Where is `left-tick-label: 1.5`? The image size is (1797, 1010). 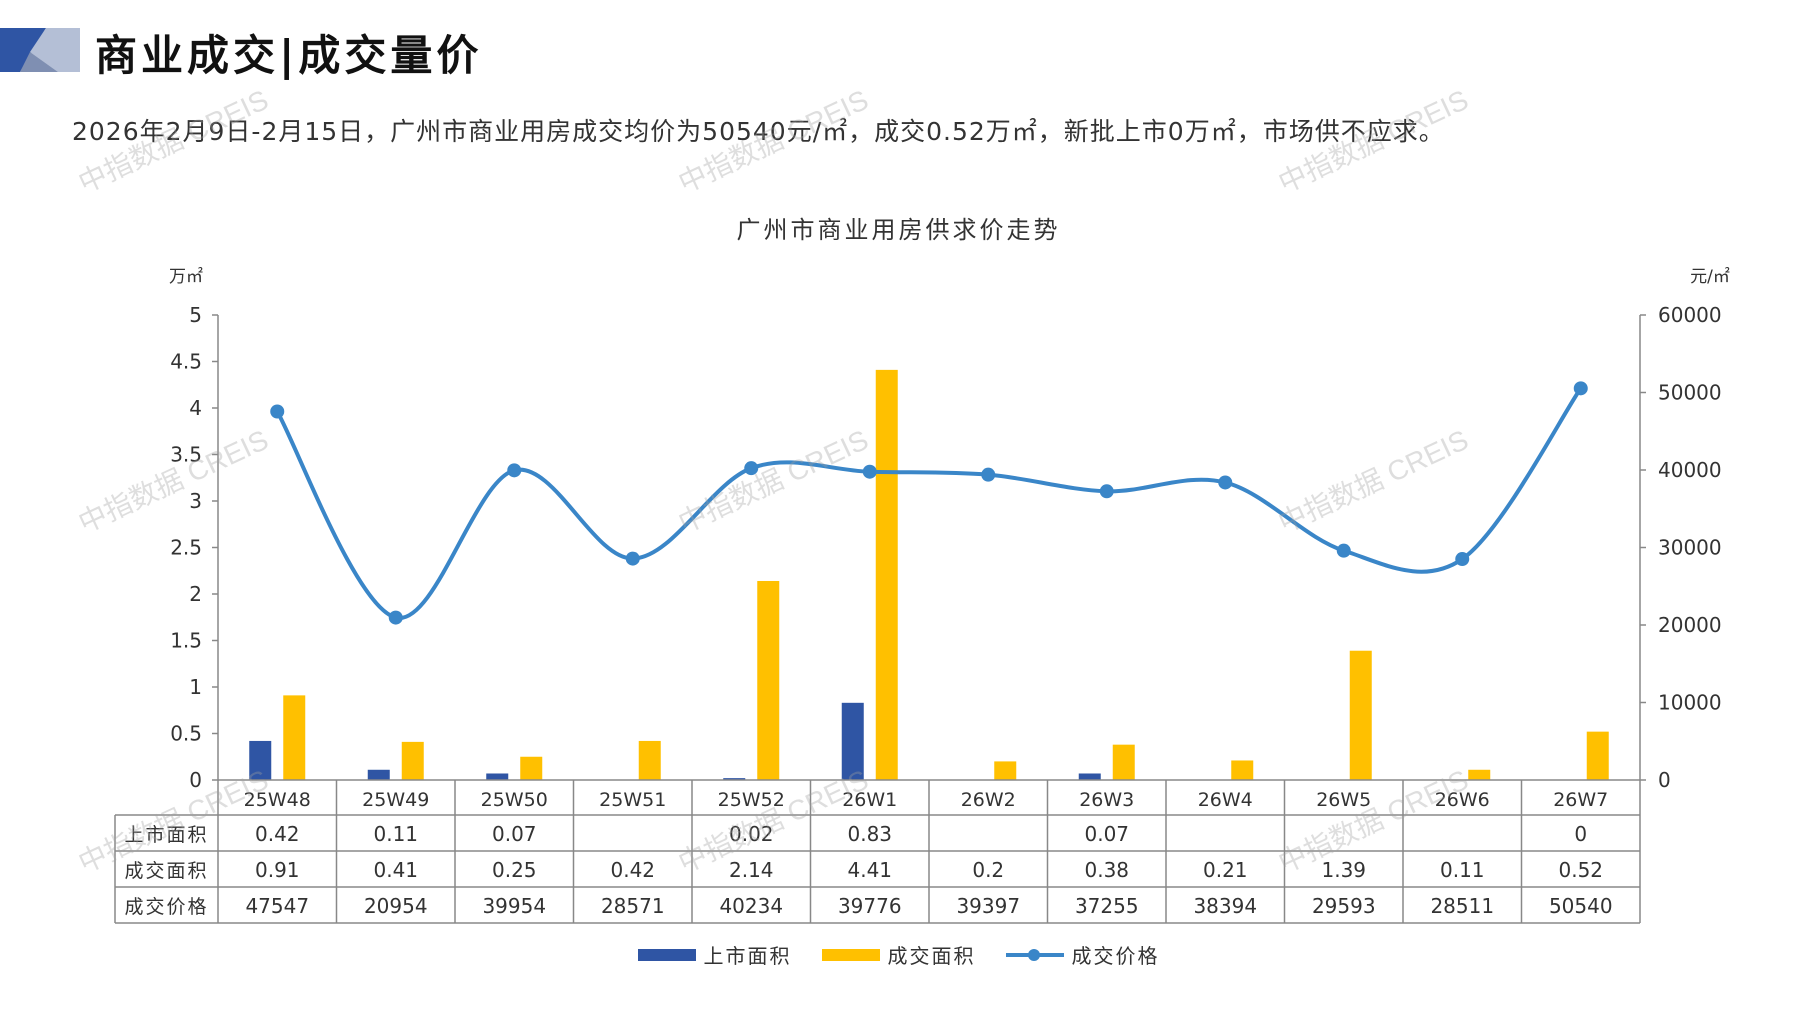 left-tick-label: 1.5 is located at coordinates (186, 641).